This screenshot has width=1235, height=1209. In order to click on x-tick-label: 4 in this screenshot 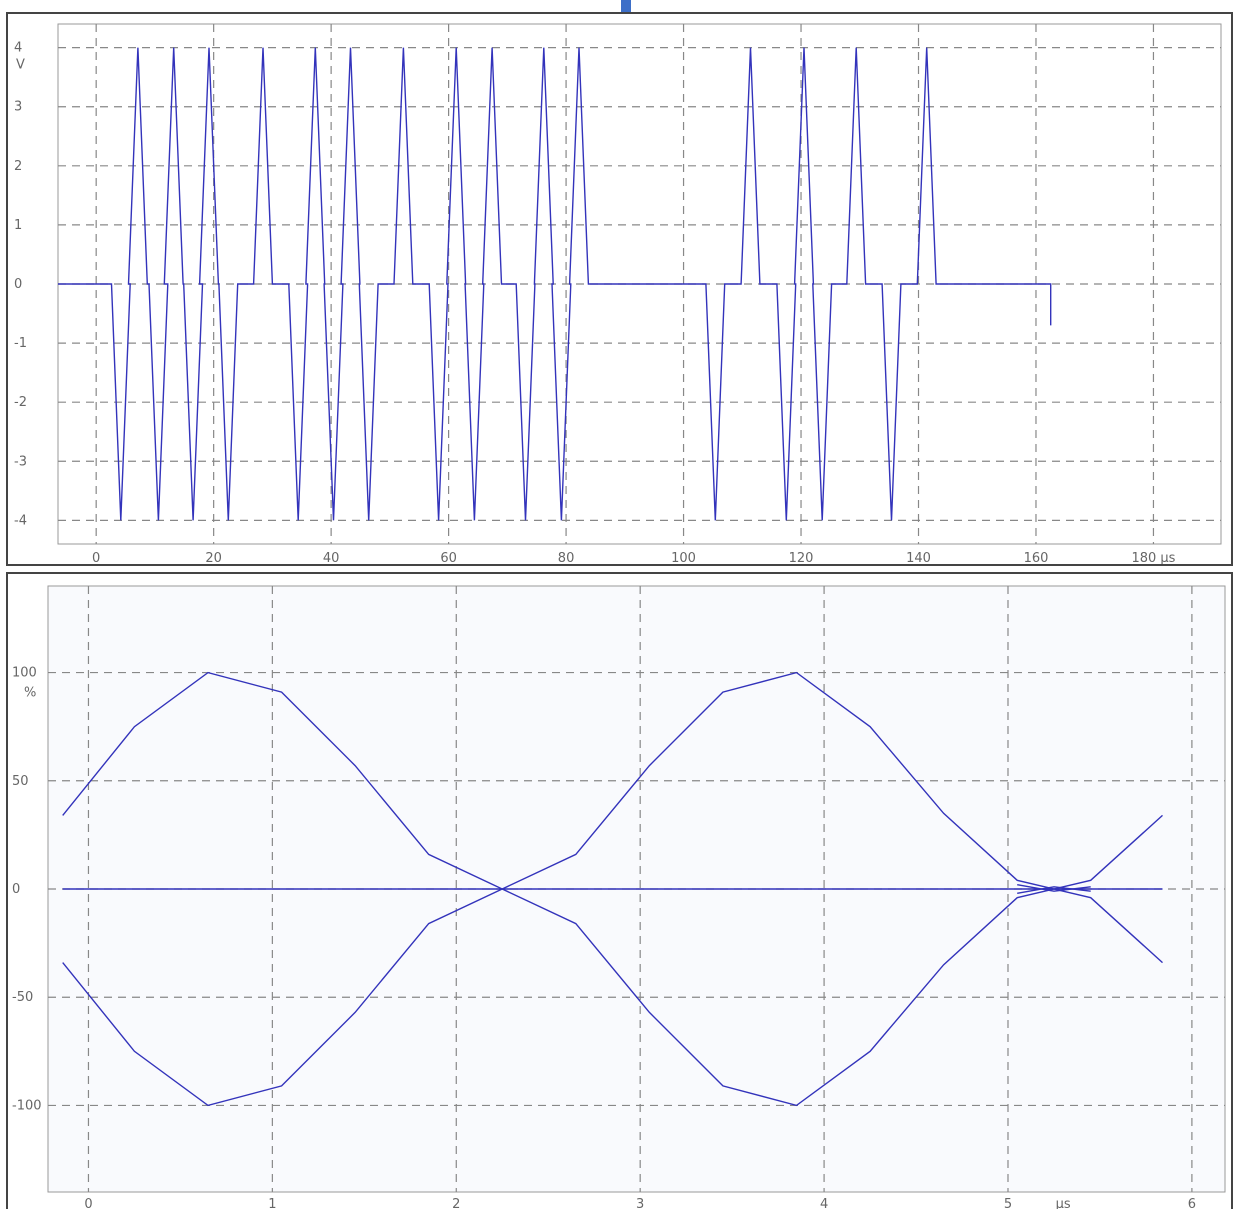, I will do `click(824, 1203)`.